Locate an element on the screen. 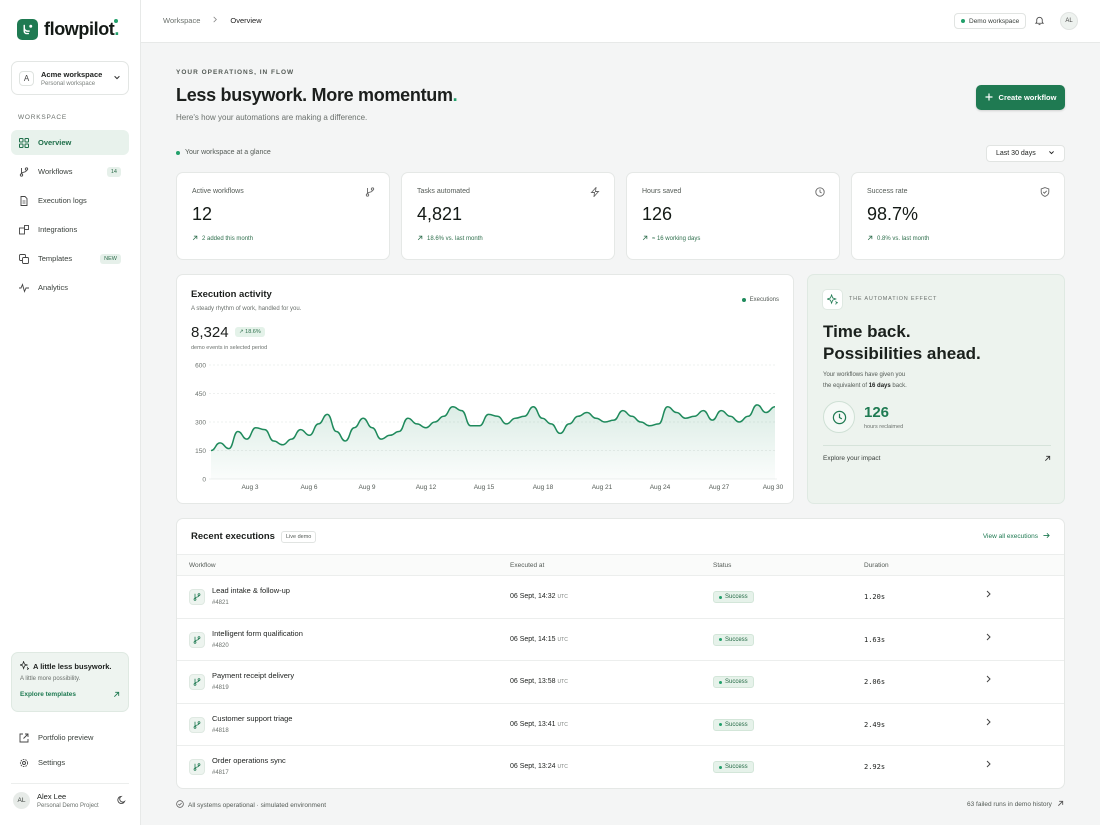 This screenshot has width=1100, height=825. table-header: Workflow Executed at Status Duration is located at coordinates (620, 565).